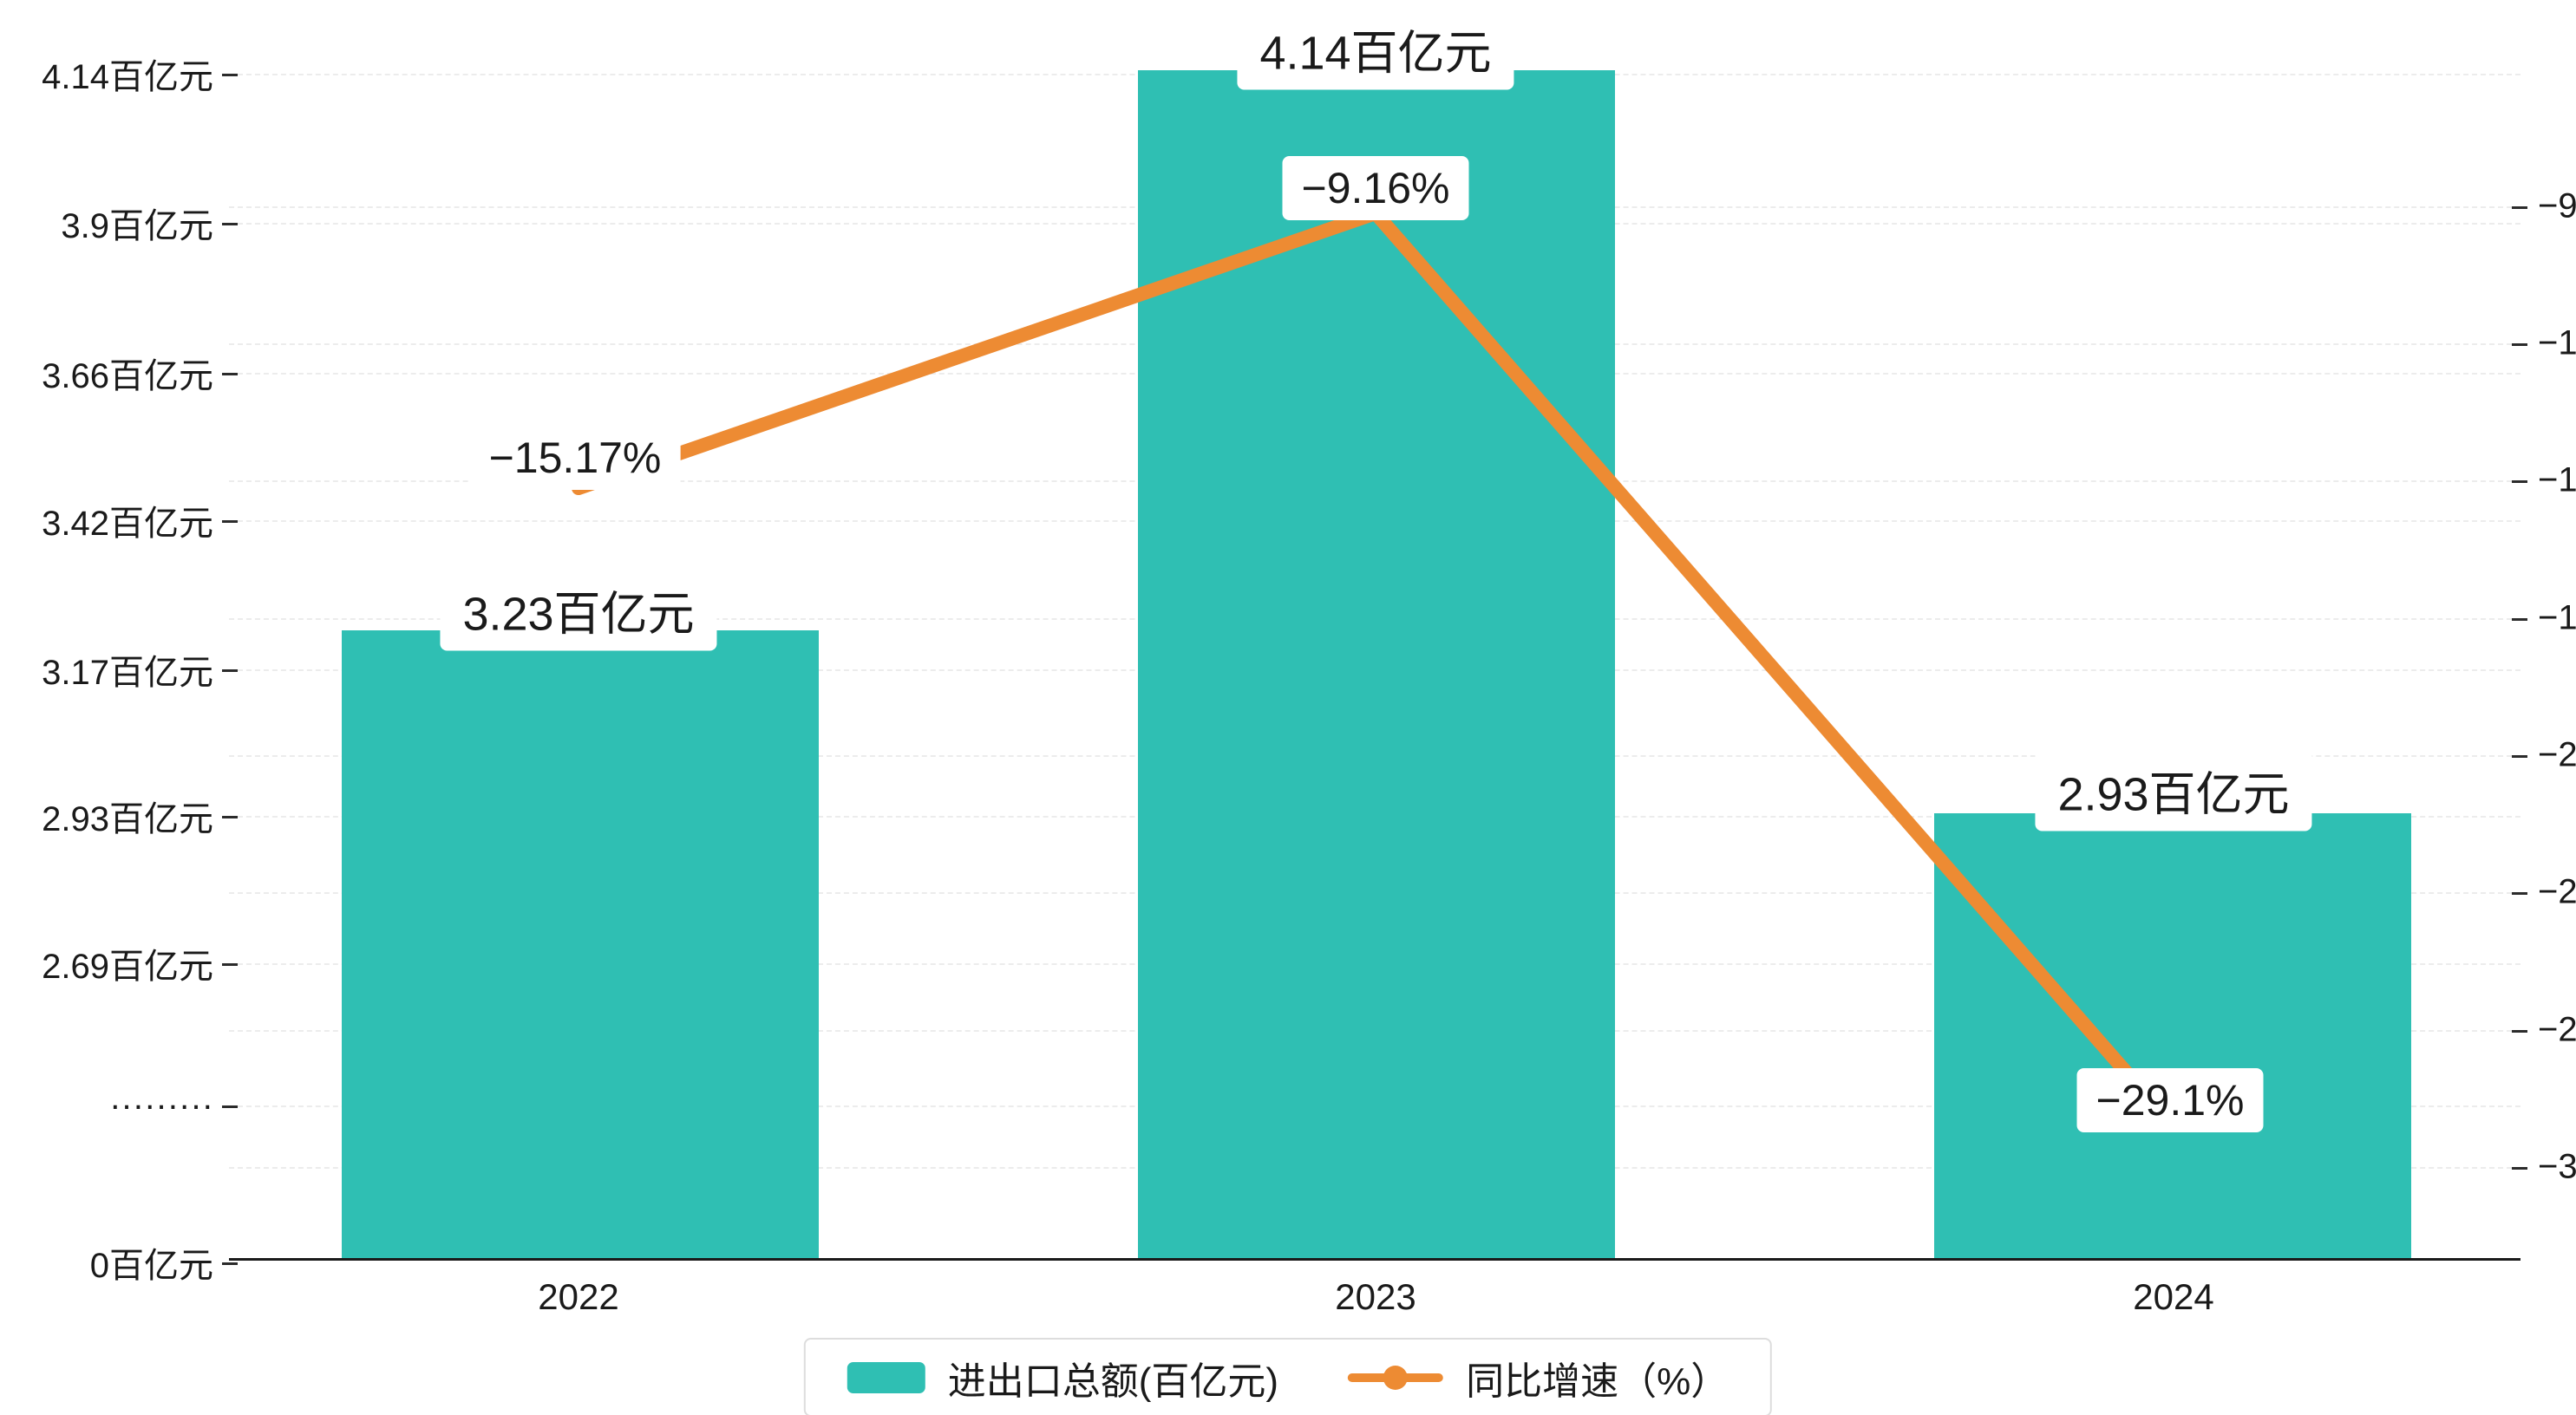  Describe the element at coordinates (127, 524) in the screenshot. I see `left-axis-tick-label: 3.42百亿元` at that location.